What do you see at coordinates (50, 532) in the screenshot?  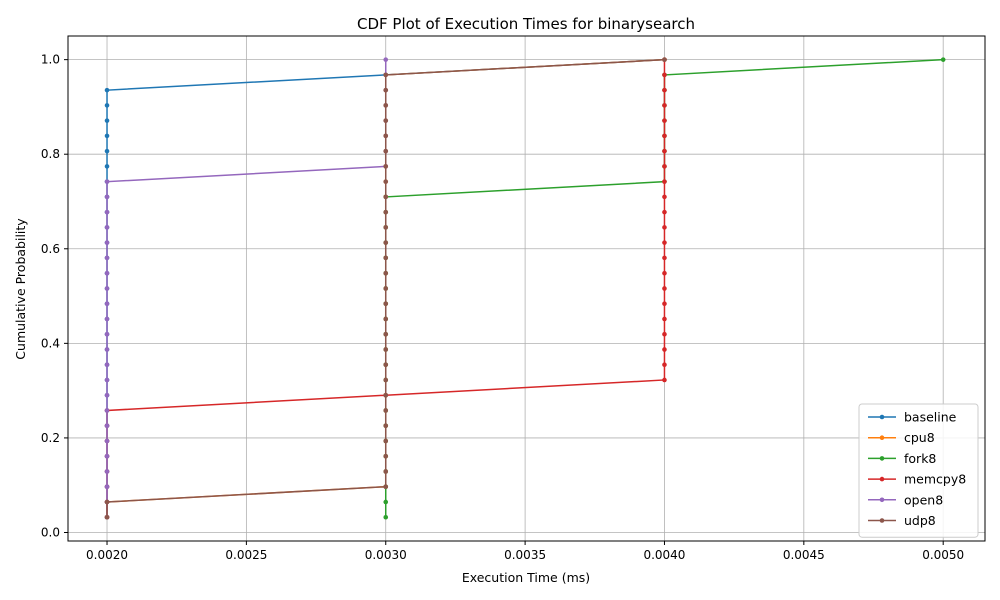 I see `y-tick-label: 0.0` at bounding box center [50, 532].